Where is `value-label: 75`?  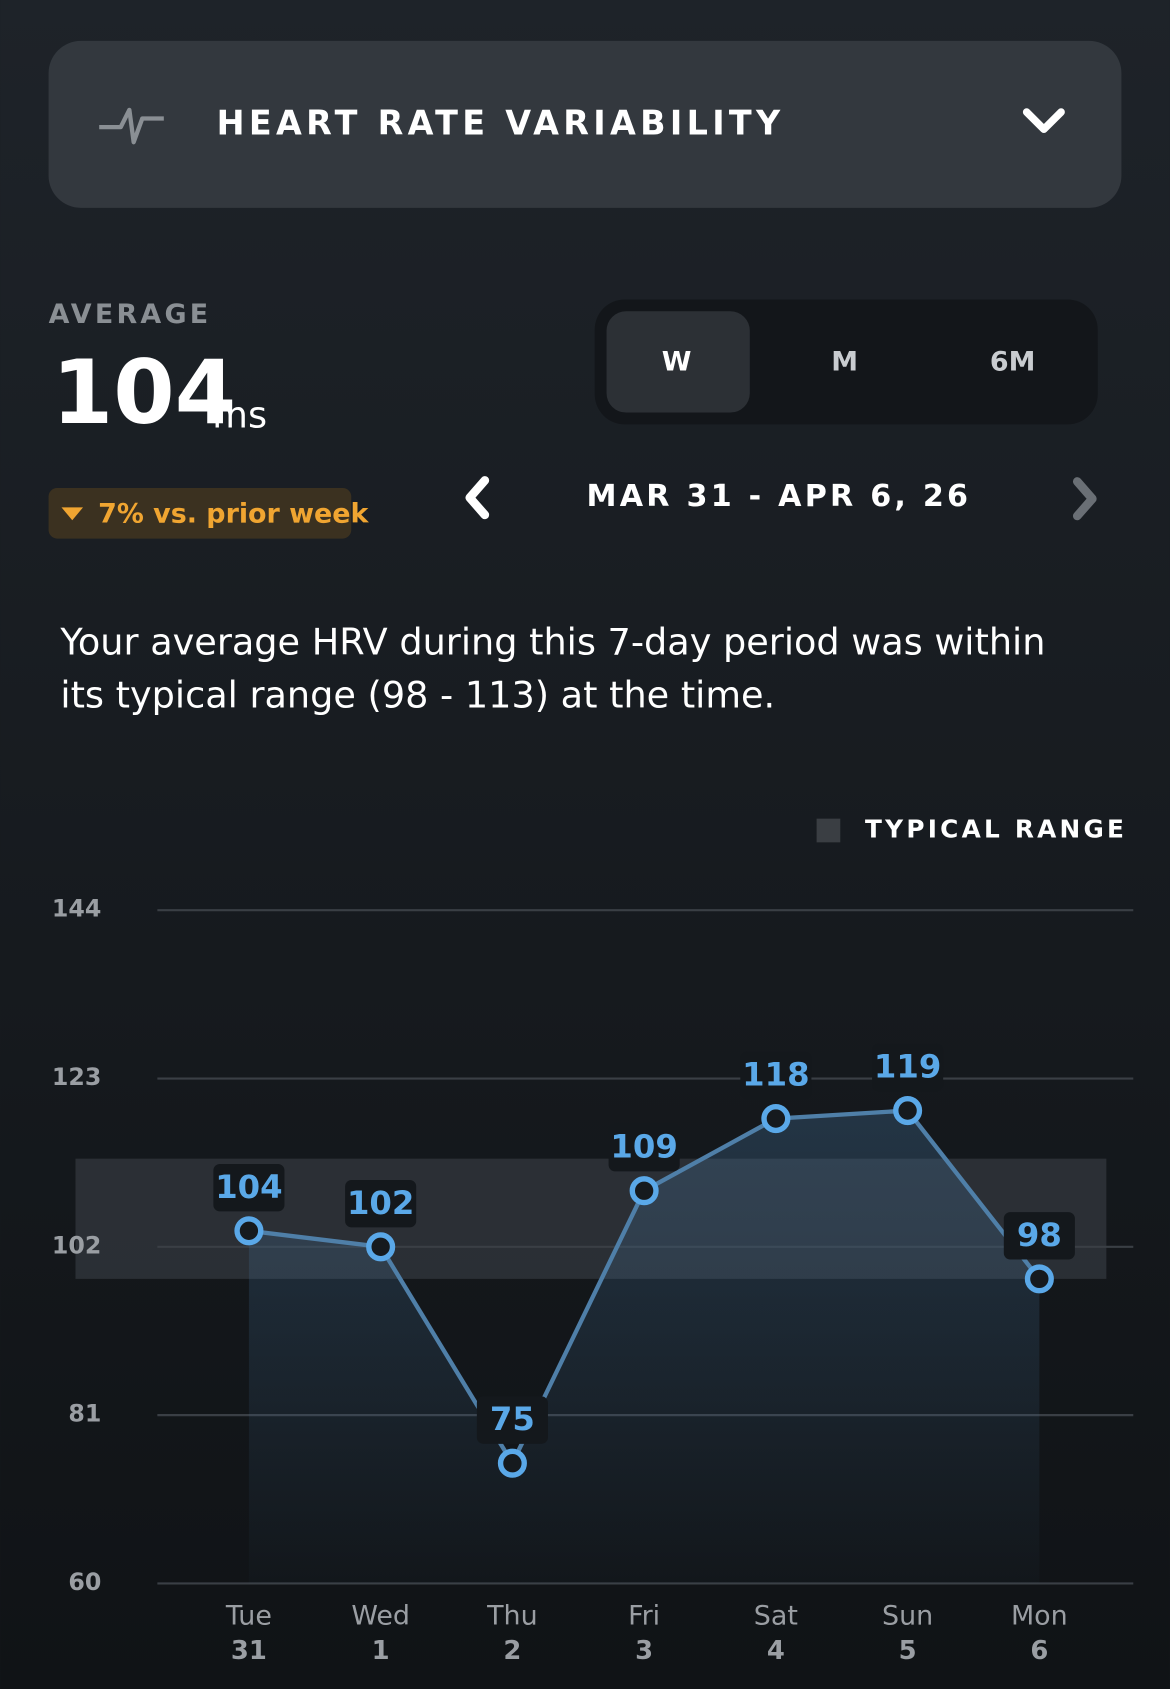 value-label: 75 is located at coordinates (512, 1419).